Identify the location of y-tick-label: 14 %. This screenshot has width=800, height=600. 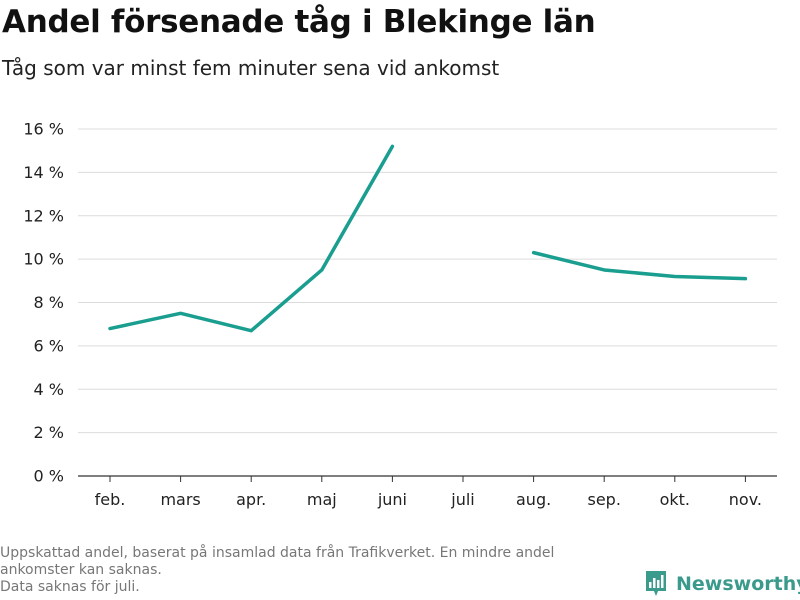
(43, 172).